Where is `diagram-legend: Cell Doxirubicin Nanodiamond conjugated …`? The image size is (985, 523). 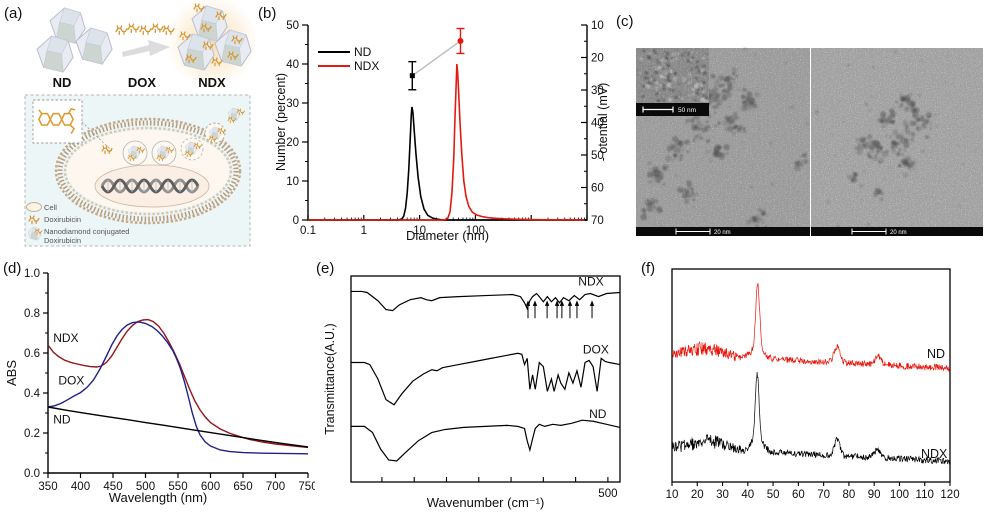
diagram-legend: Cell Doxirubicin Nanodiamond conjugated … is located at coordinates (77, 223).